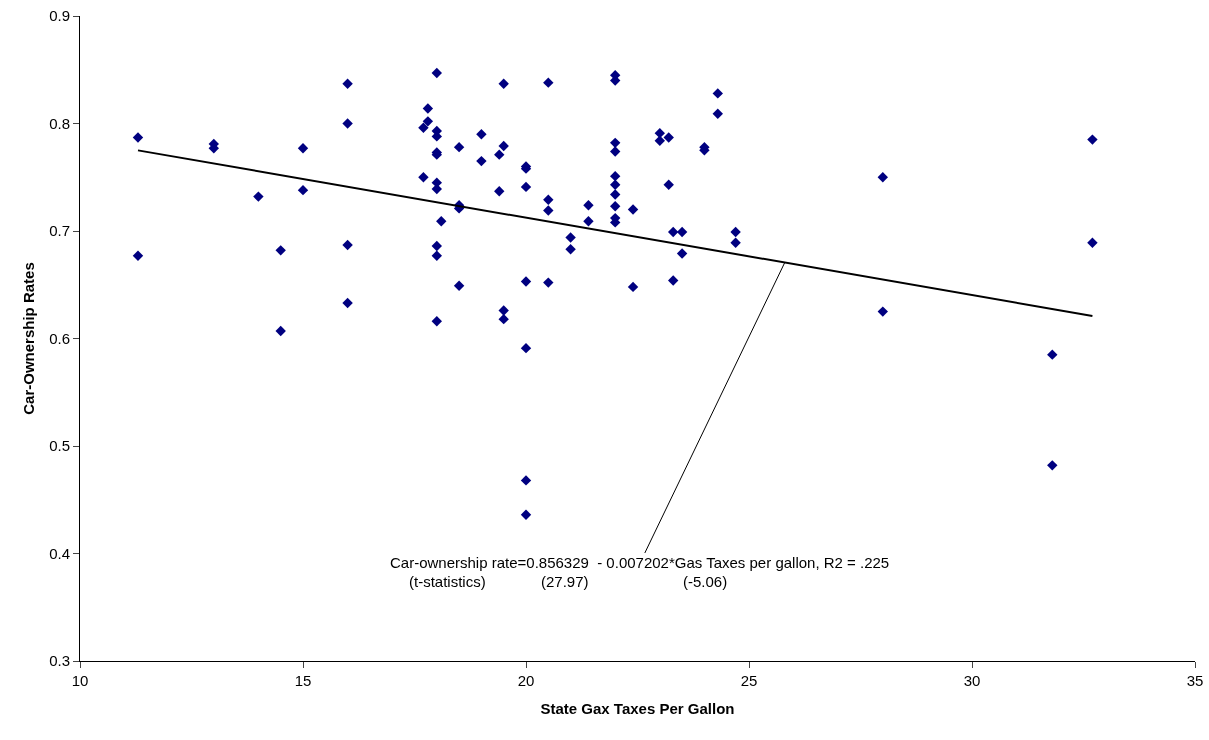 The height and width of the screenshot is (740, 1209). I want to click on x-tick-label: 35, so click(1195, 680).